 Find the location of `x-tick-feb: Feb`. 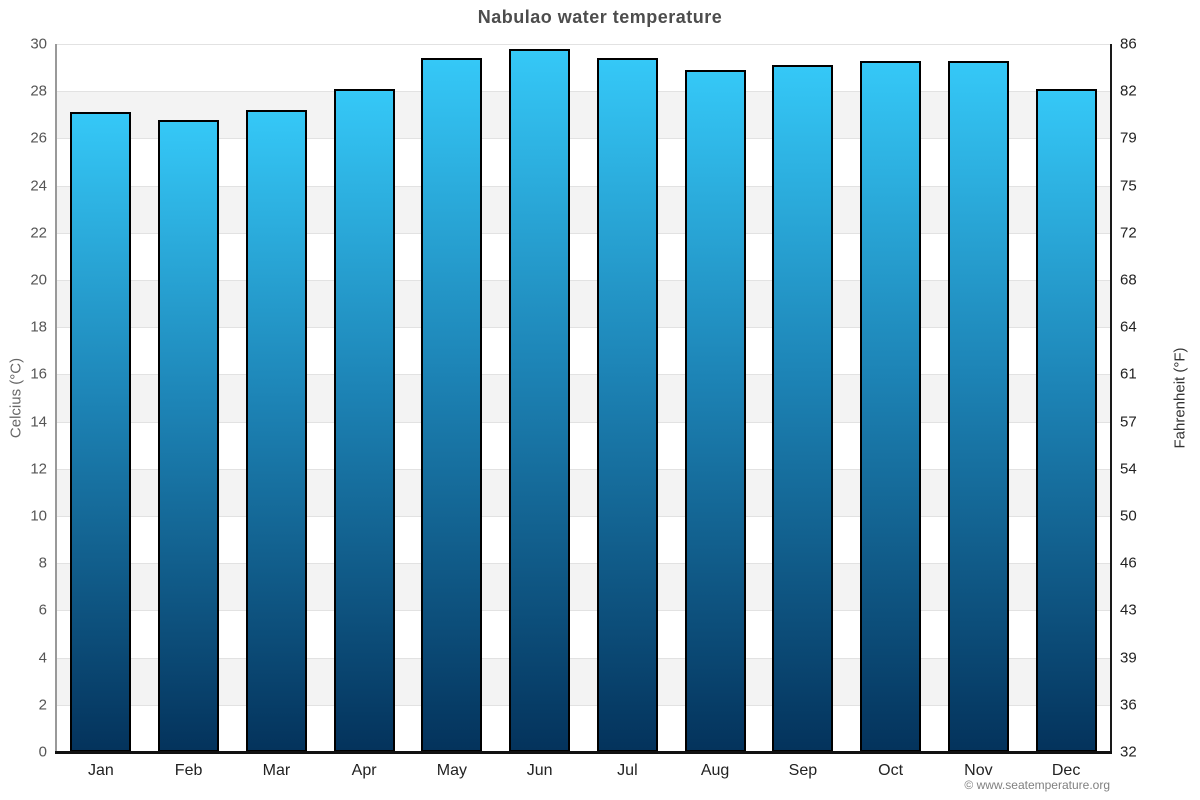

x-tick-feb: Feb is located at coordinates (188, 770).